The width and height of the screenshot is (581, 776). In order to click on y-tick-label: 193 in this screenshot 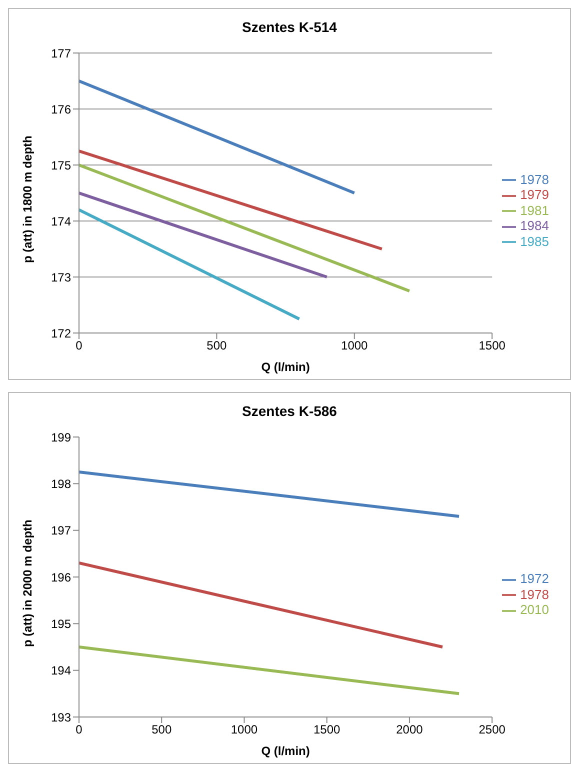, I will do `click(61, 717)`.